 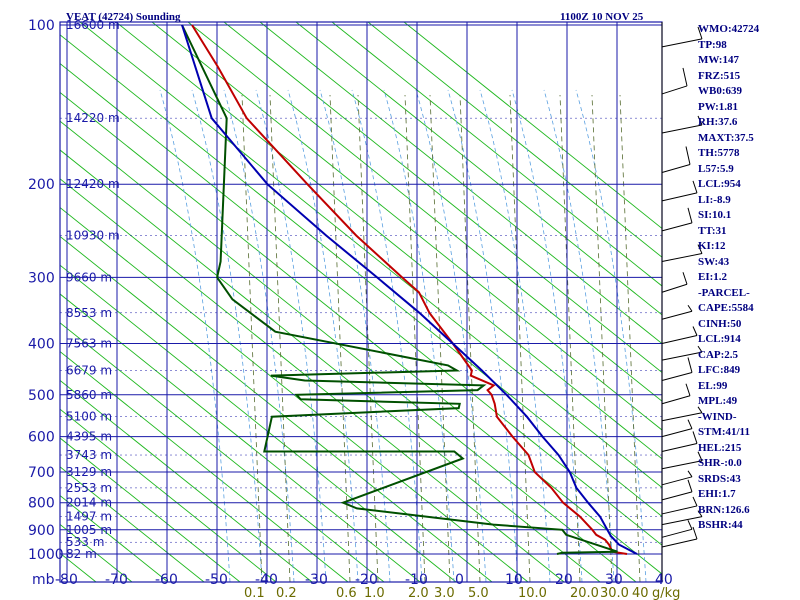 What do you see at coordinates (712, 230) in the screenshot?
I see `index-line: TT:31` at bounding box center [712, 230].